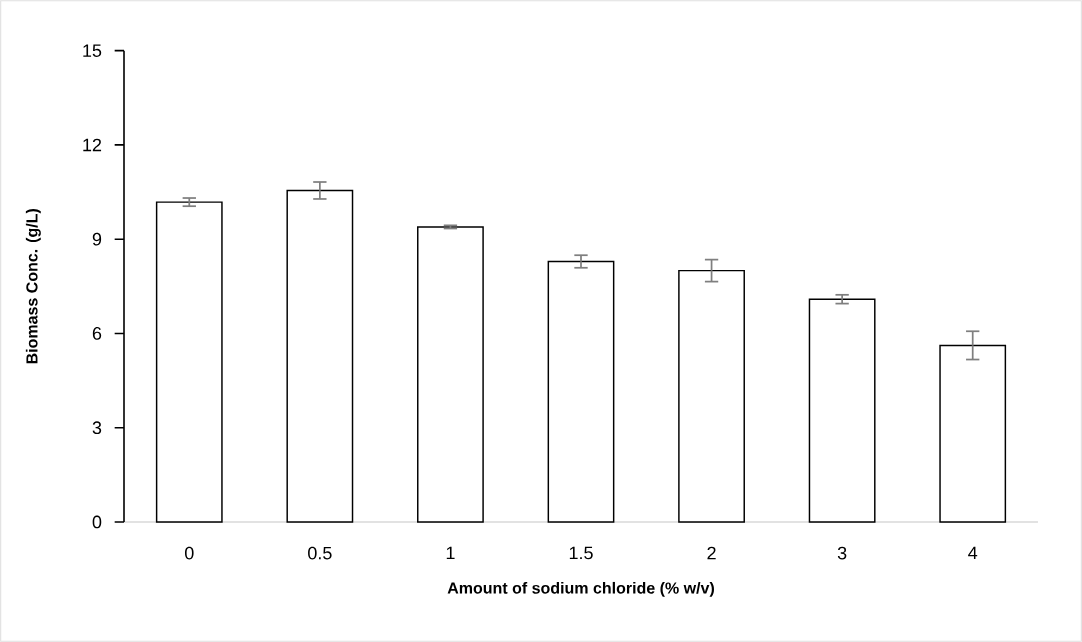 This screenshot has width=1082, height=642. What do you see at coordinates (97, 333) in the screenshot?
I see `y-tick-label: 6` at bounding box center [97, 333].